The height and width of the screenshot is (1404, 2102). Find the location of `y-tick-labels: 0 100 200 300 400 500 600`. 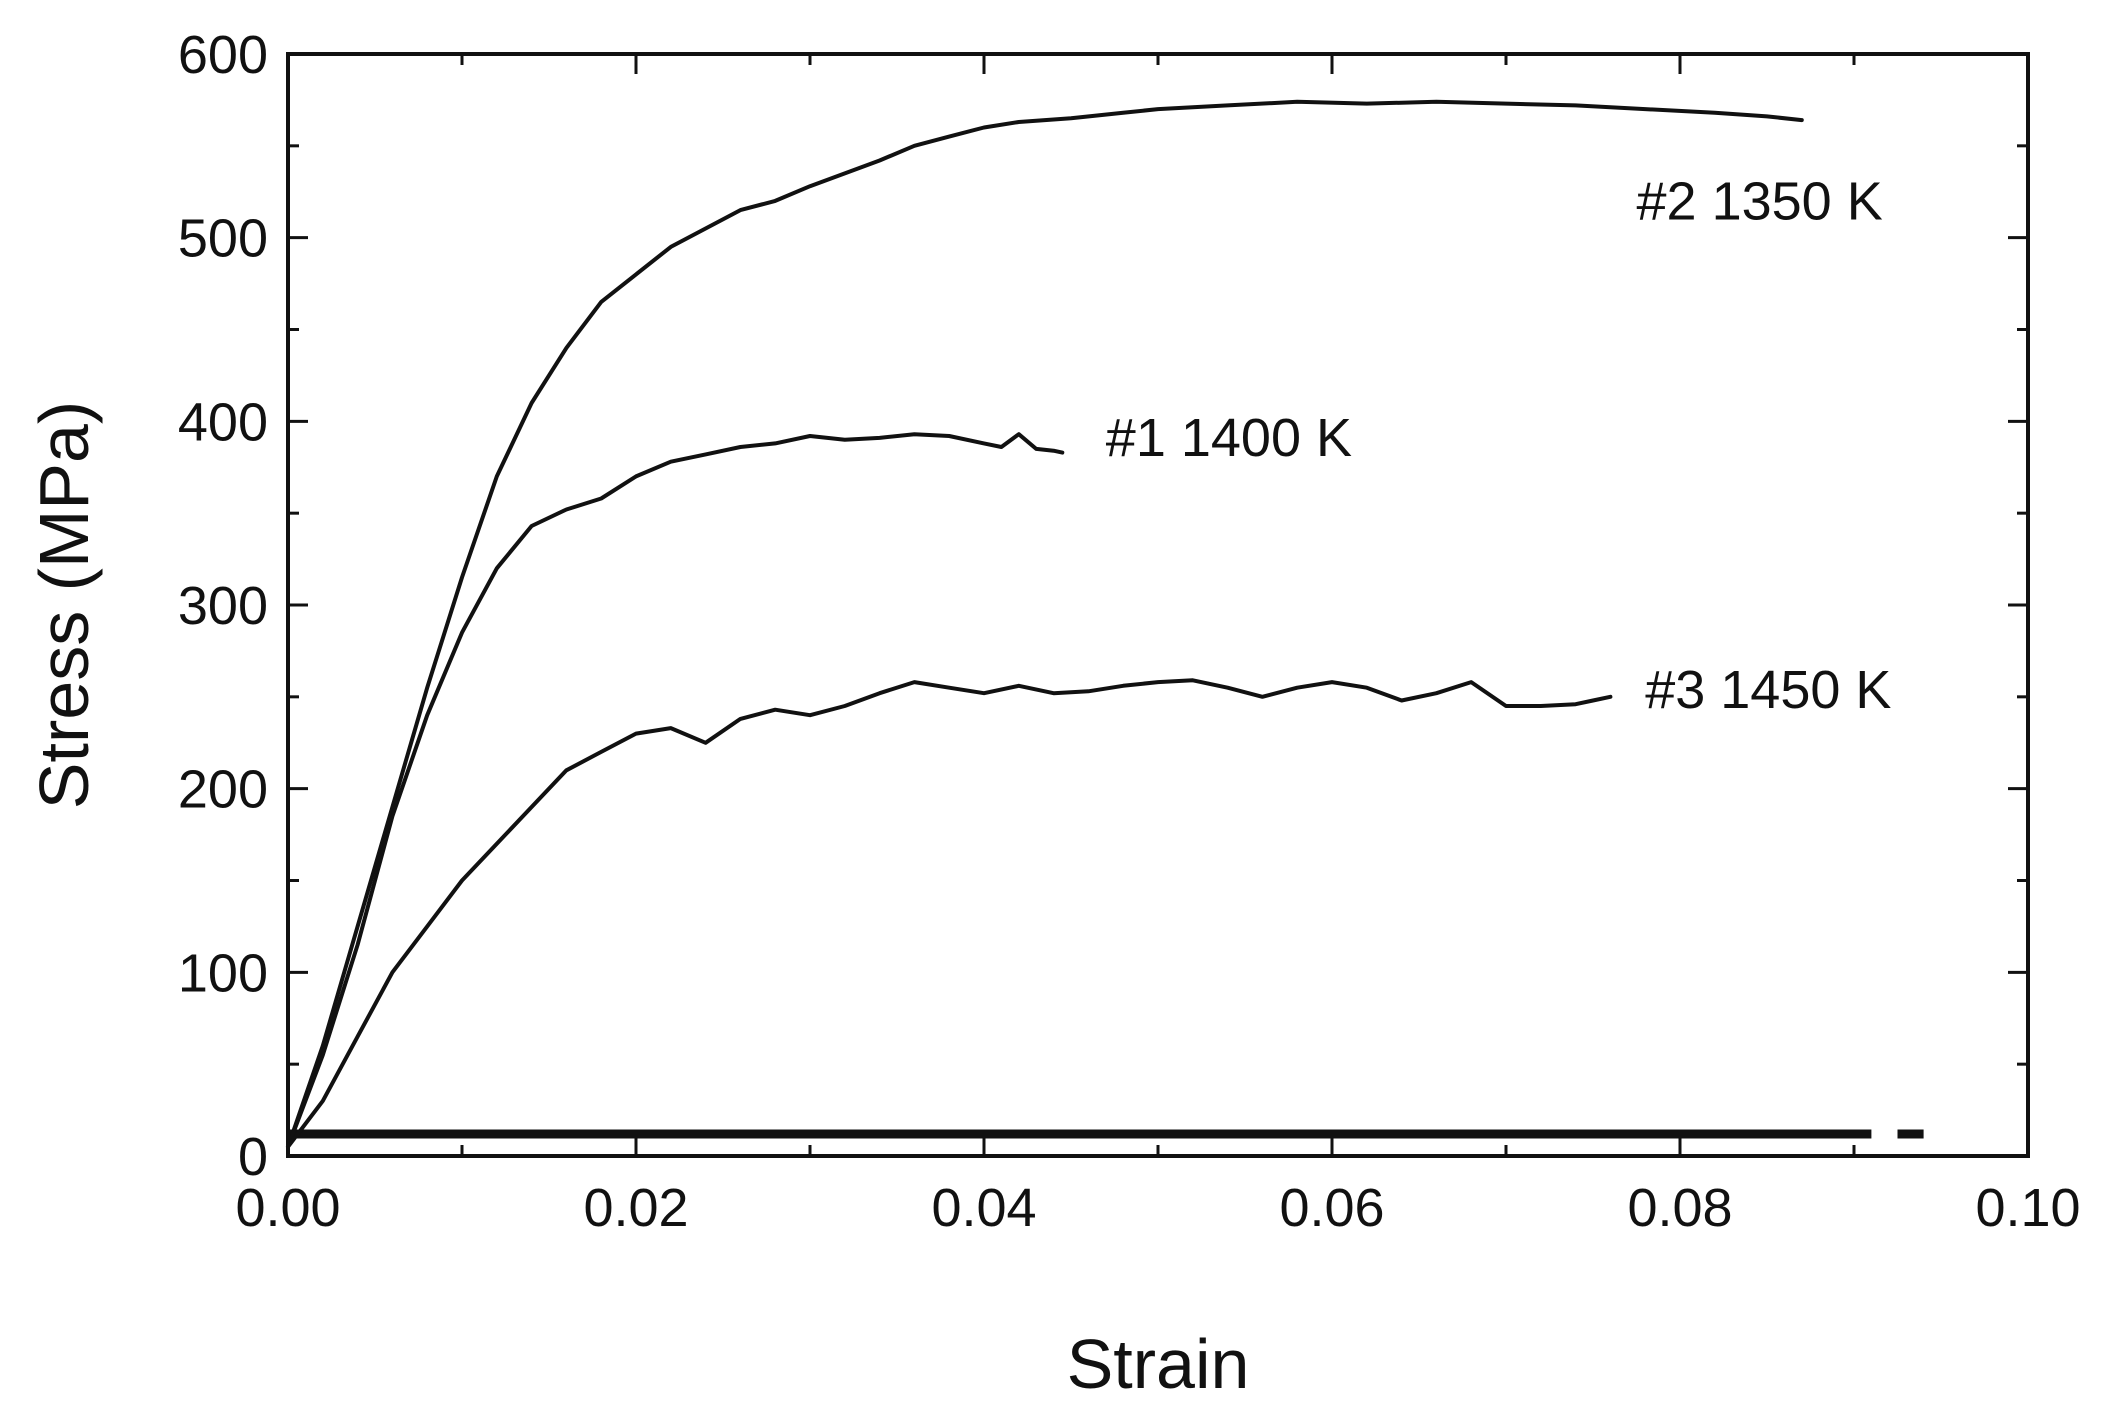

y-tick-labels: 0 100 200 300 400 500 600 is located at coordinates (223, 606).